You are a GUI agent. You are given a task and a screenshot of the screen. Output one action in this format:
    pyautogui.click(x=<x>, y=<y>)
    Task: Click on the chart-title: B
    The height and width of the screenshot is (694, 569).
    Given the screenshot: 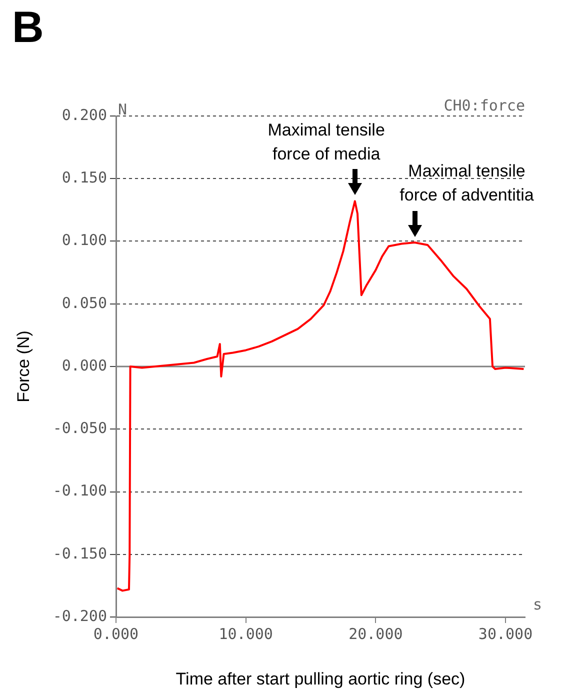 What is the action you would take?
    pyautogui.click(x=28, y=27)
    